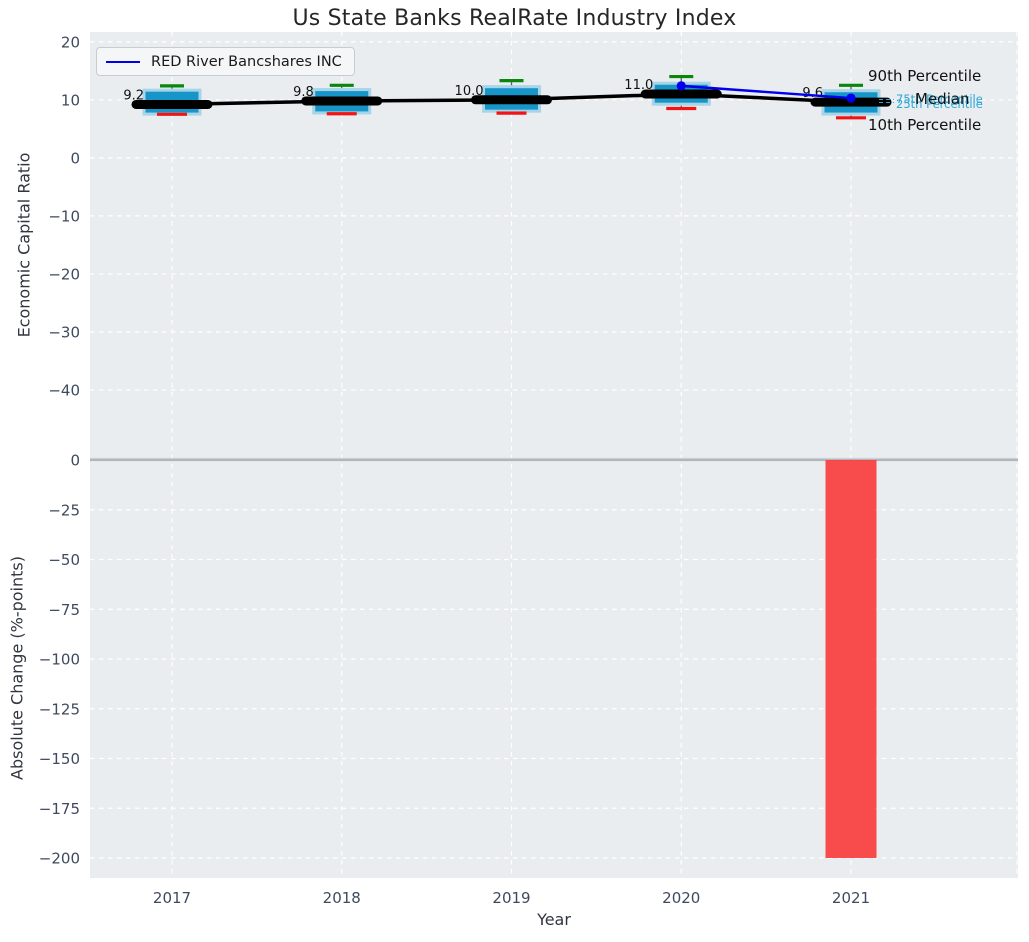 The width and height of the screenshot is (1029, 942). Describe the element at coordinates (59, 709) in the screenshot. I see `y-tick-label: −125` at that location.